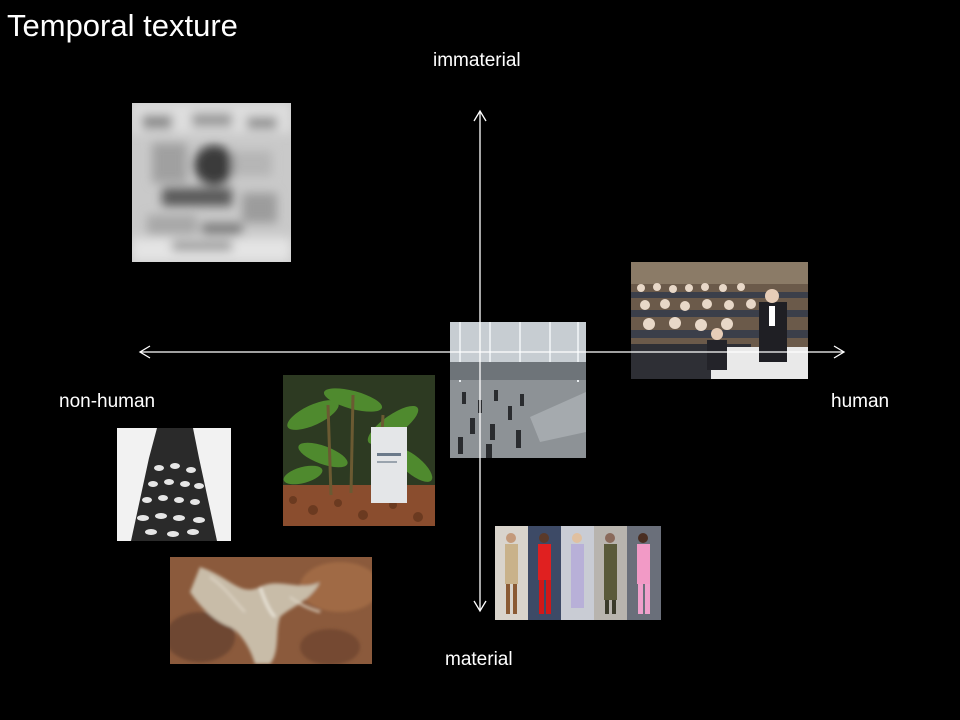 This screenshot has height=720, width=960. What do you see at coordinates (839, 352) in the screenshot?
I see `arrow-head-right` at bounding box center [839, 352].